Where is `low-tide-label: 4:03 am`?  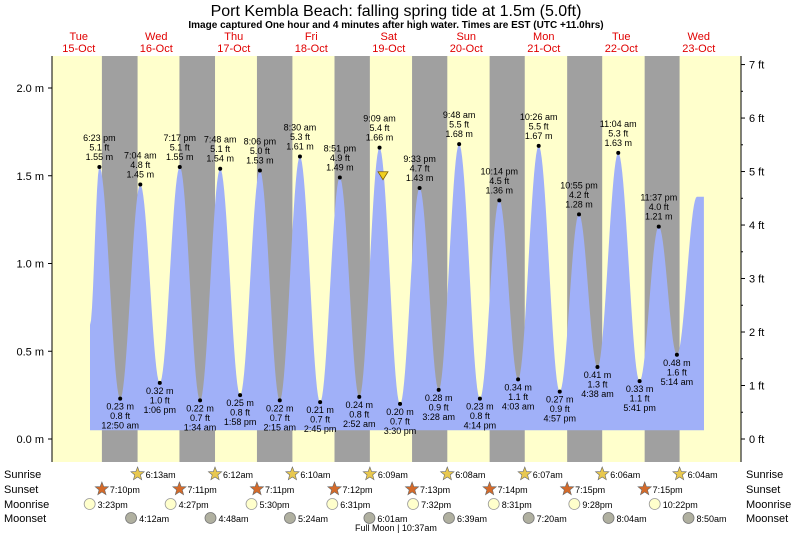 low-tide-label: 4:03 am is located at coordinates (518, 406).